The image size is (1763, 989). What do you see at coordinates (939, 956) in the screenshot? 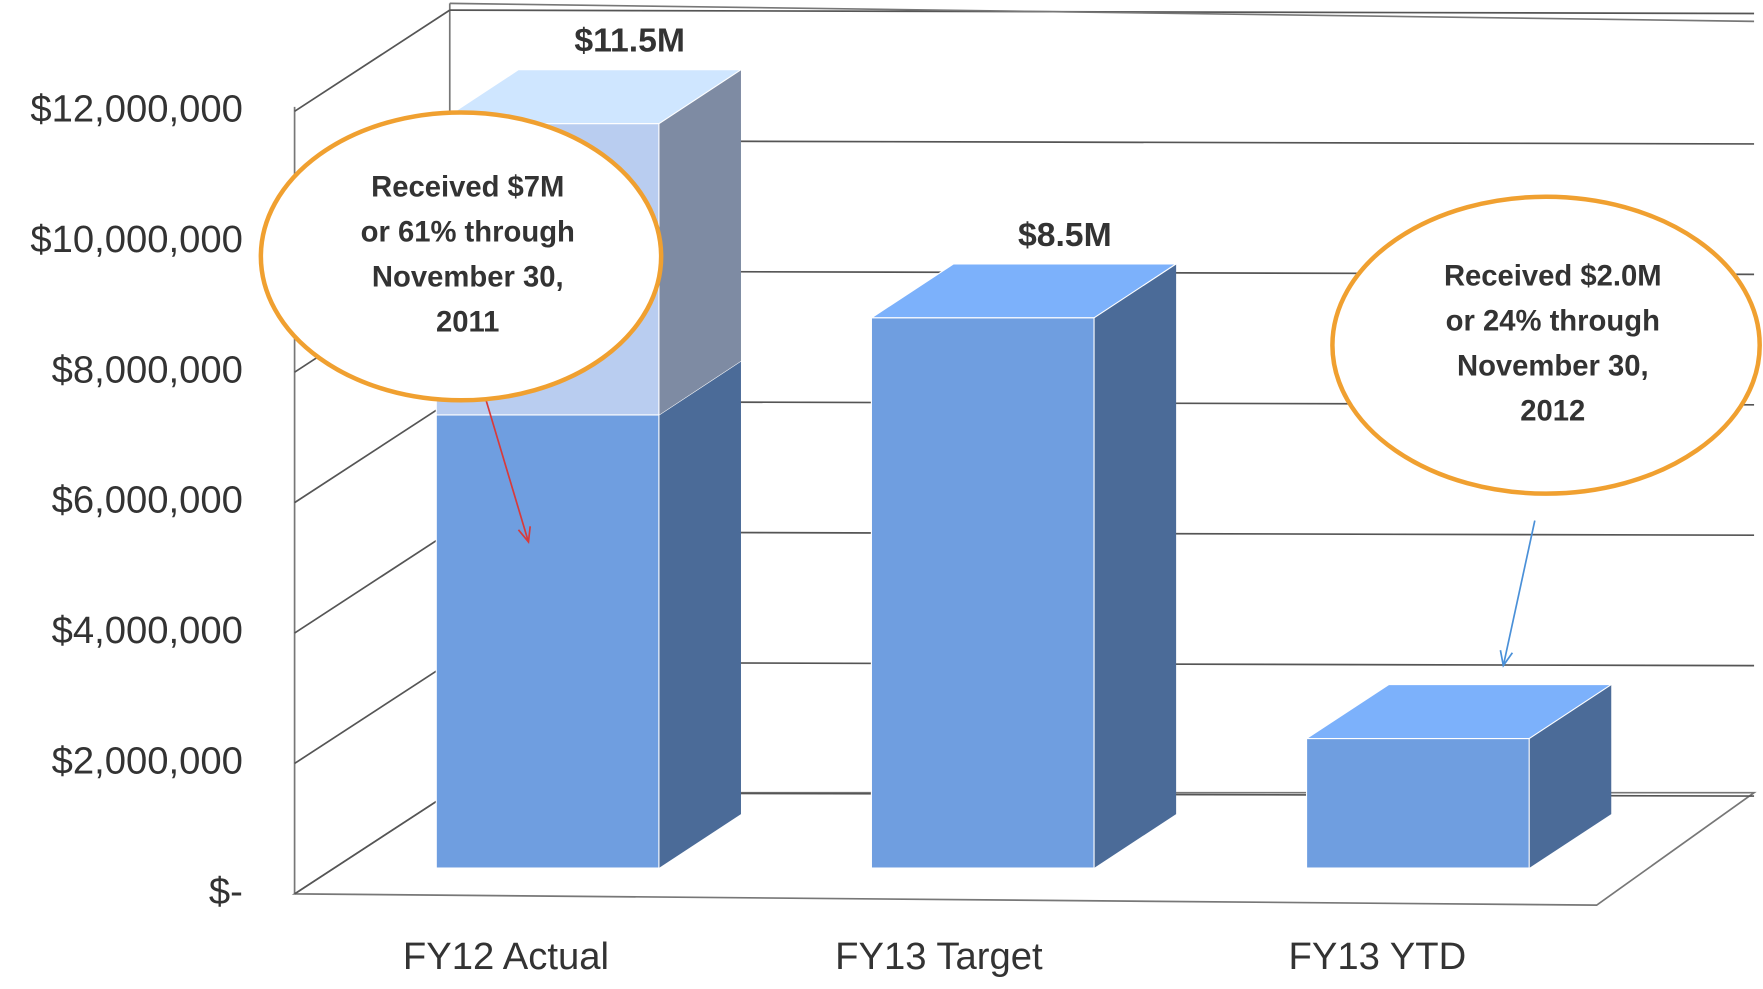
I see `x-tick-label: FY13 Target` at bounding box center [939, 956].